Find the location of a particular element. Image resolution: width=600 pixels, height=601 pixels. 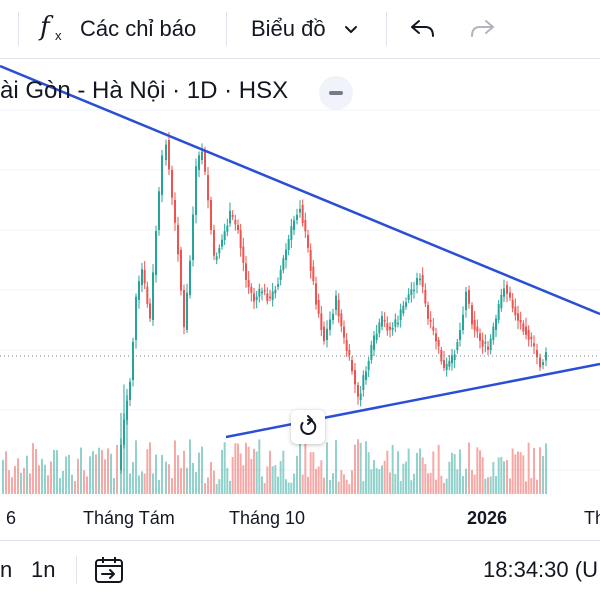

lower-trendline is located at coordinates (412, 400).